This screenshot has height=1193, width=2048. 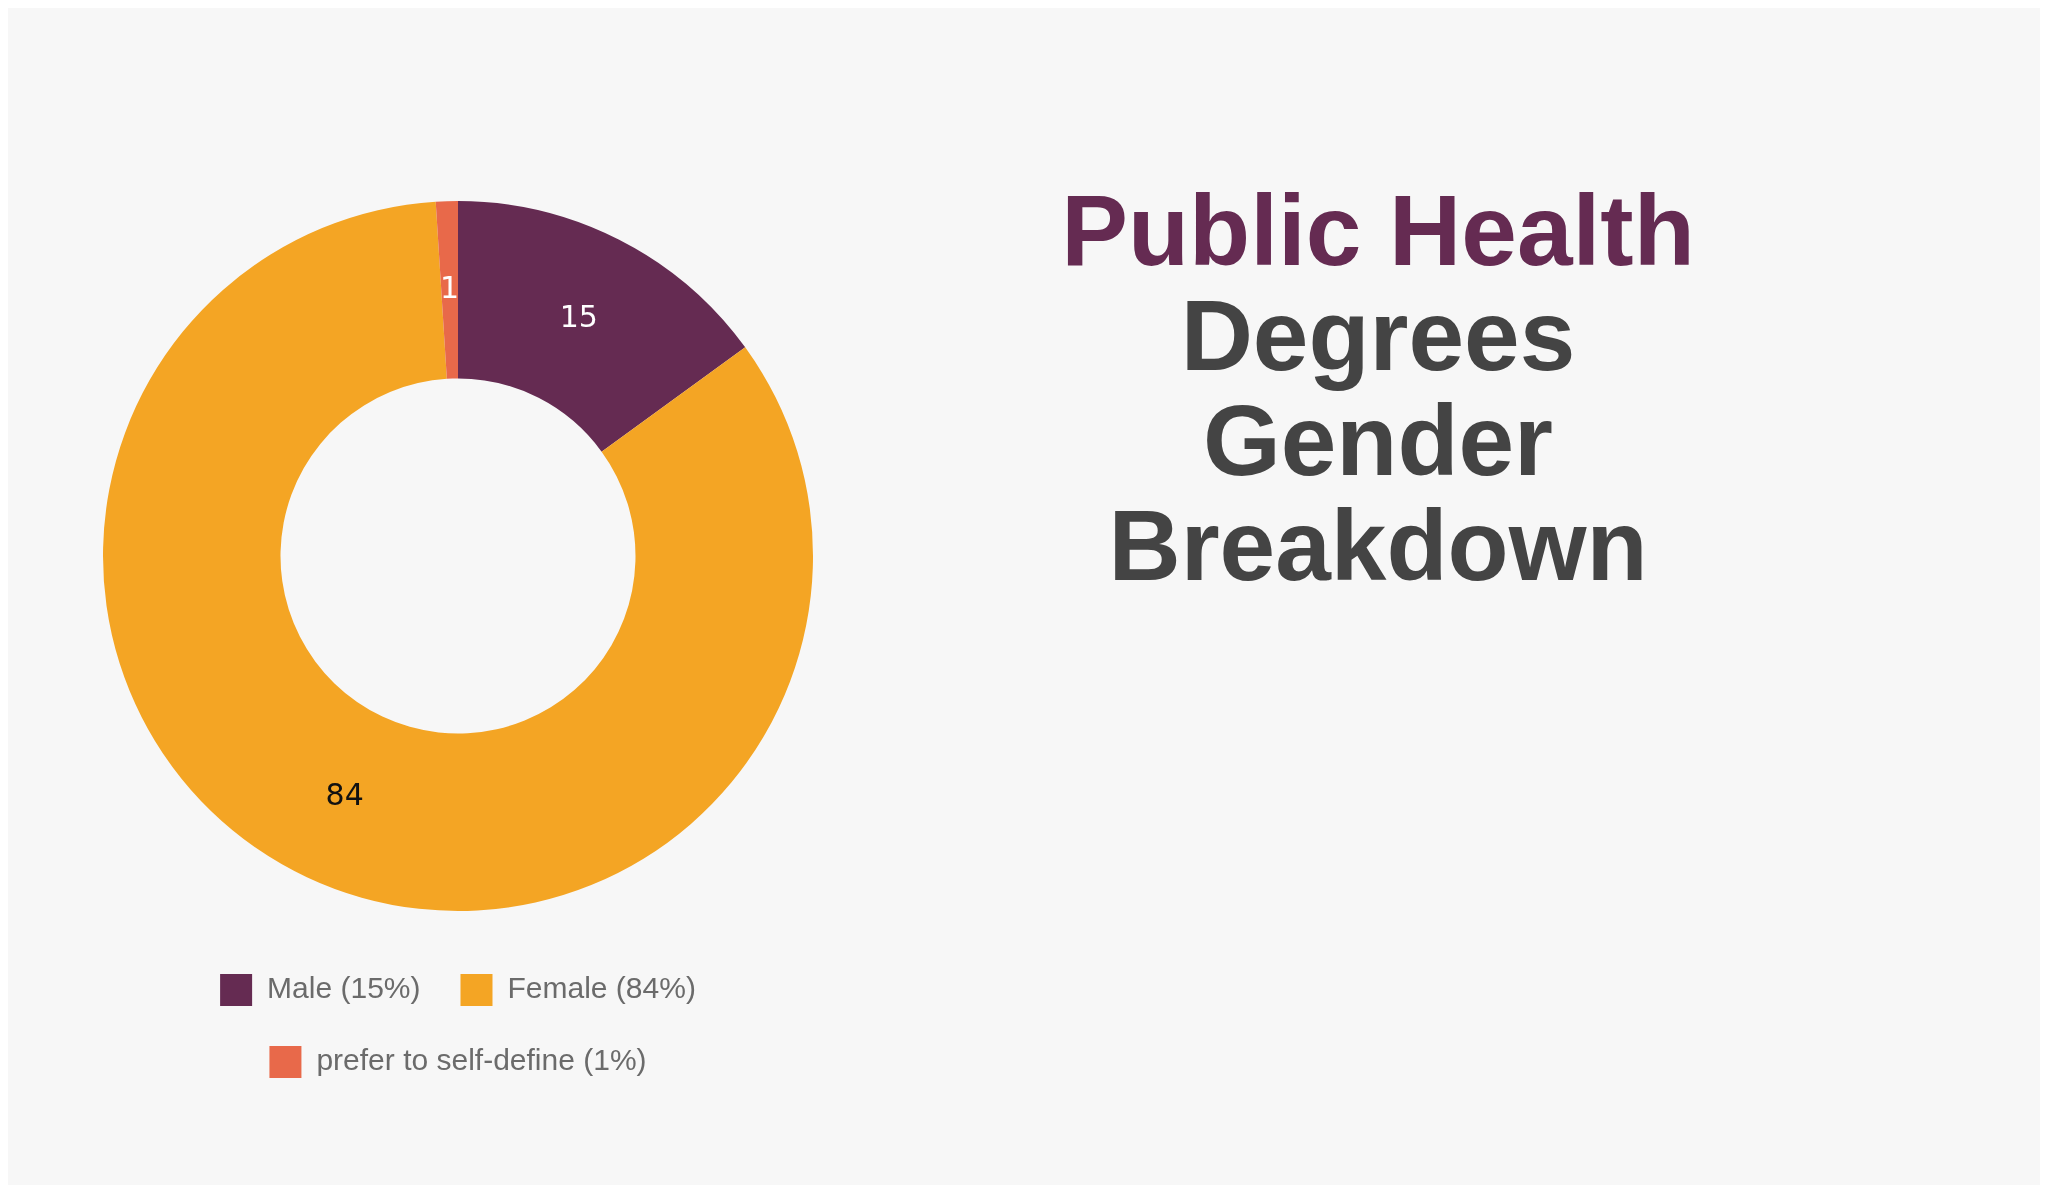 I want to click on text: Public Health Degrees Gender Breakdown, so click(x=1378, y=387).